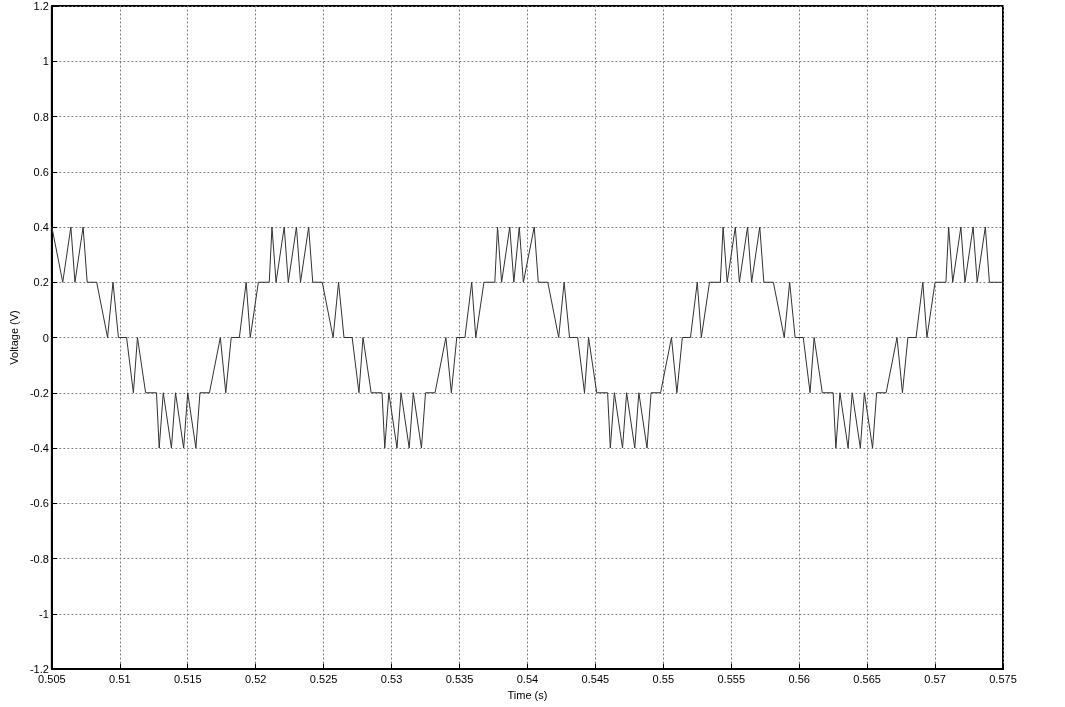 This screenshot has width=1065, height=707. I want to click on y-tick-label: -1, so click(44, 613).